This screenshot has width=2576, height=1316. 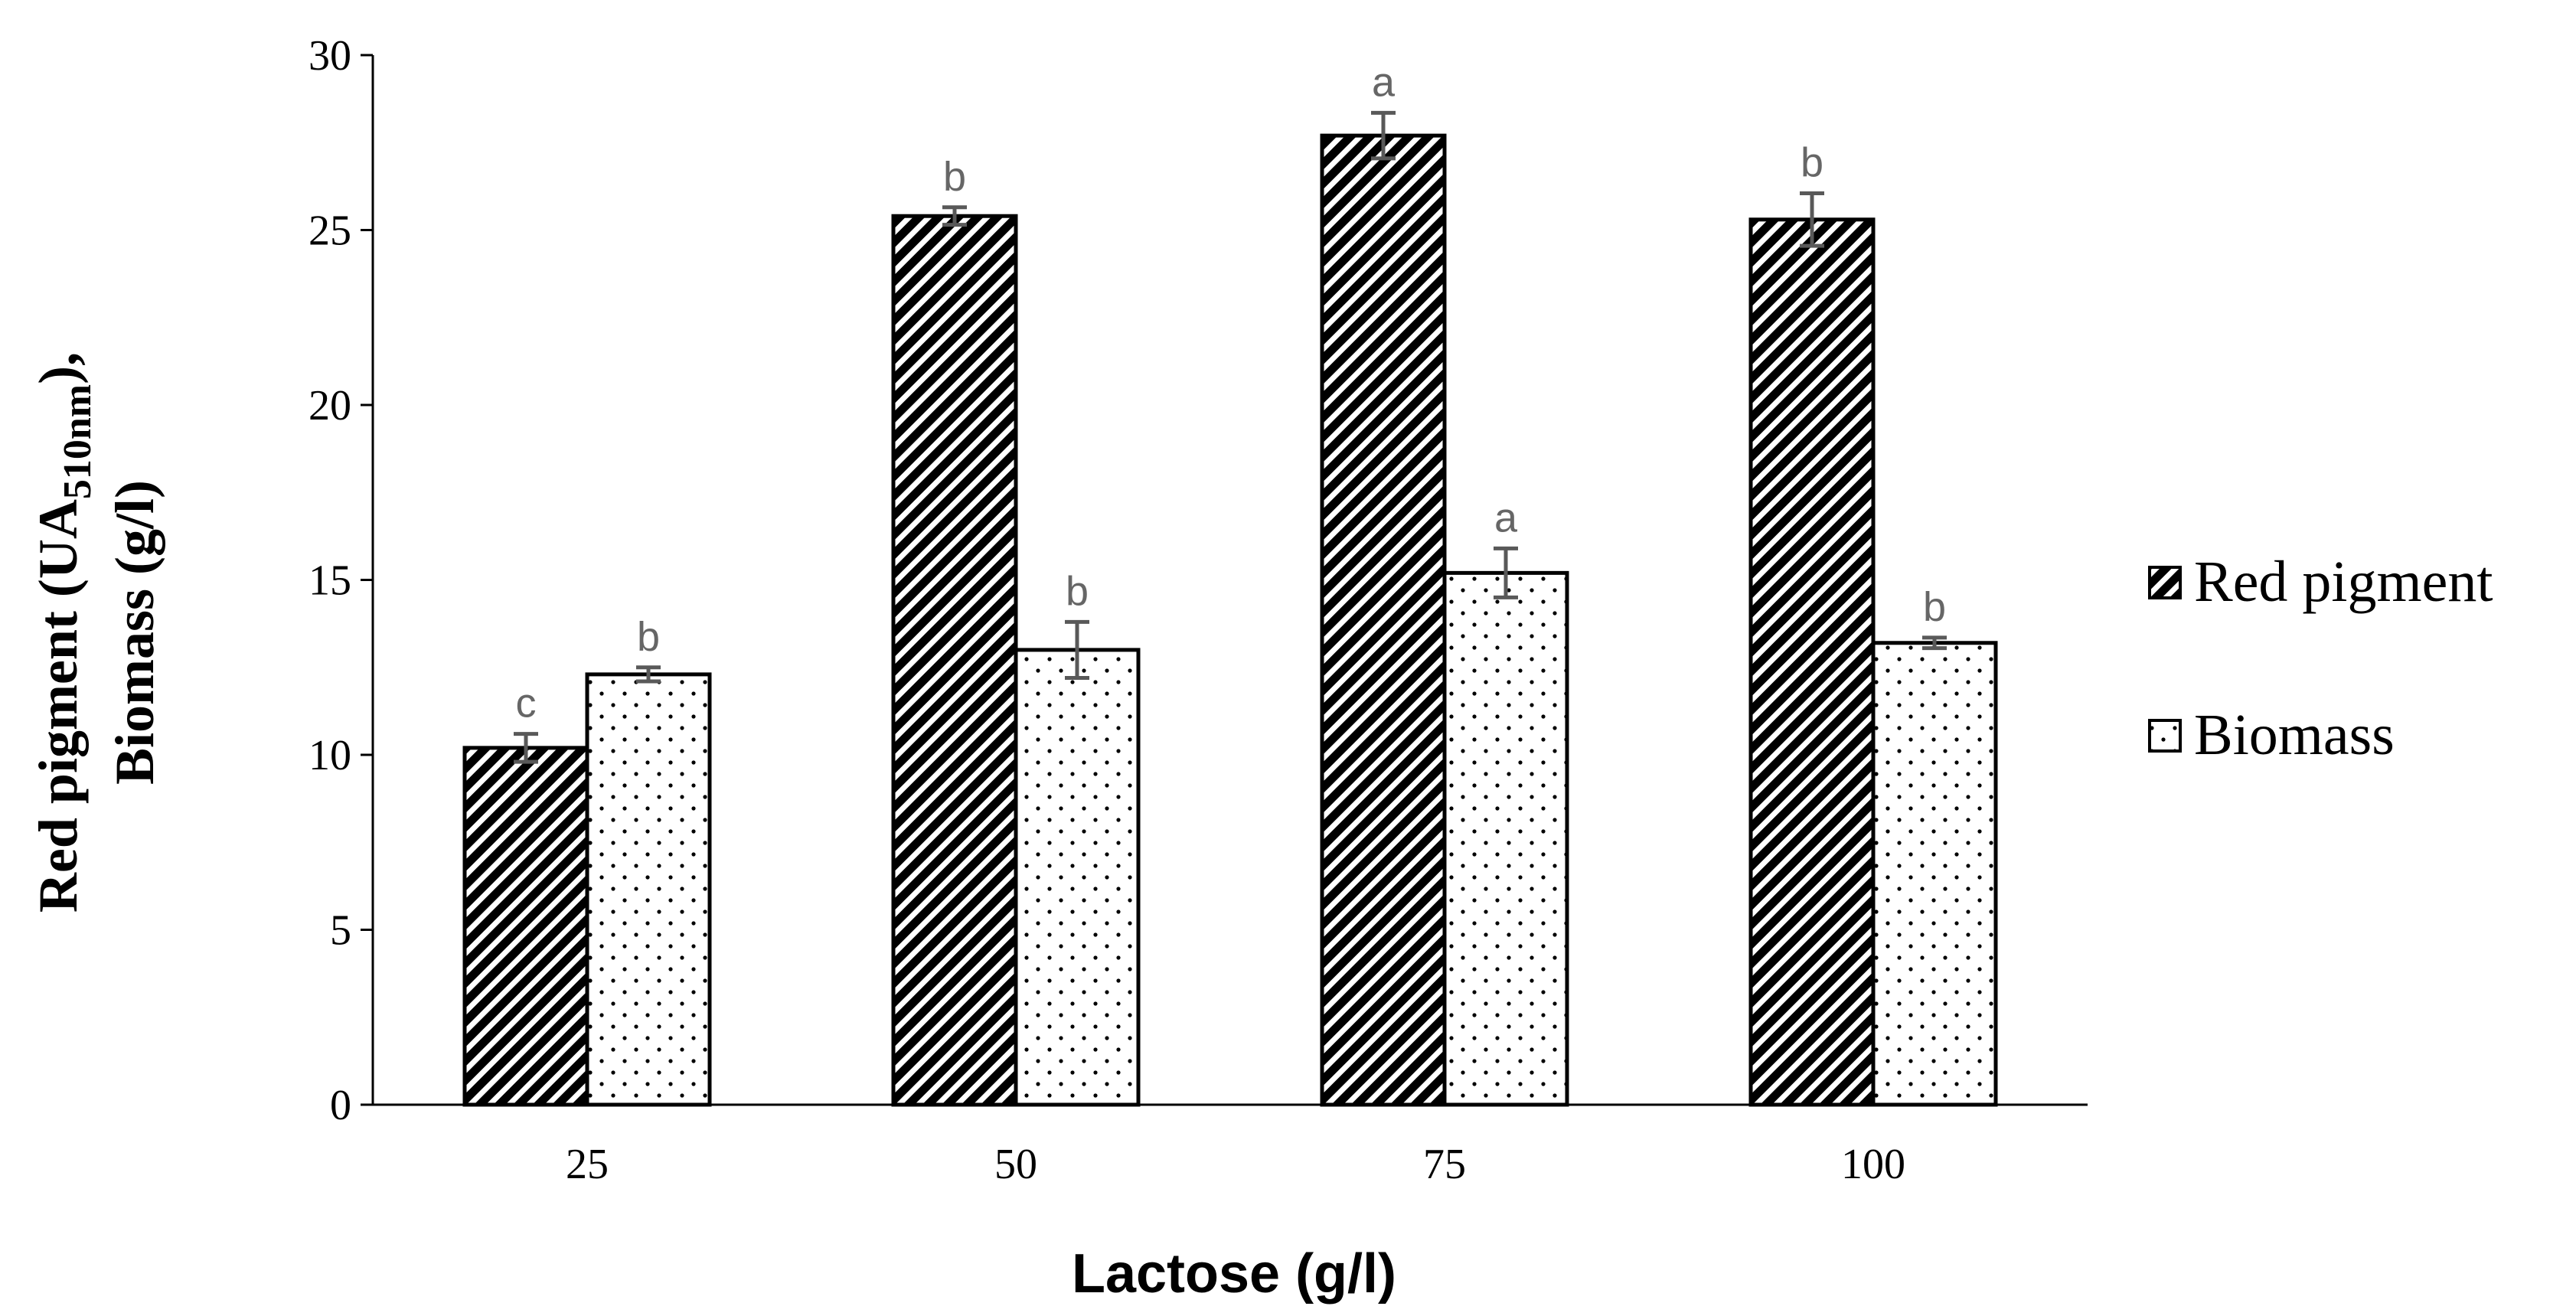 I want to click on legend-label: Red pigment, so click(x=2343, y=582).